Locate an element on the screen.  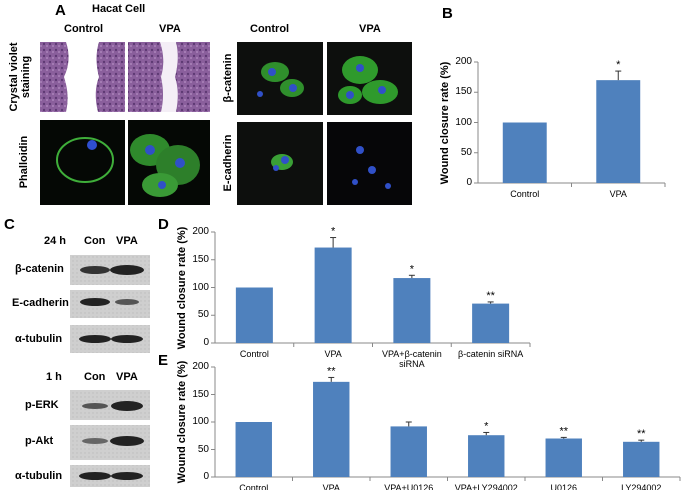
panel-title: Hacat Cell is located at coordinates (119, 9).